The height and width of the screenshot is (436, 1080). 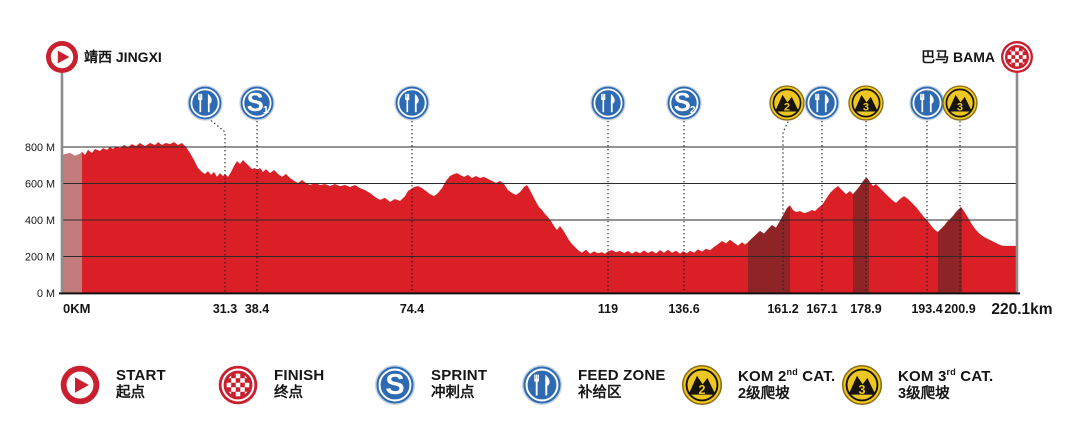 I want to click on legend-text: SPRINT 冲刺点, so click(x=459, y=385).